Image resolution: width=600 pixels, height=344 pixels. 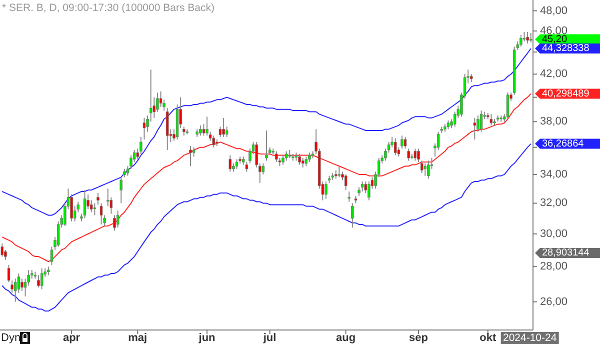 What do you see at coordinates (554, 74) in the screenshot?
I see `y-tick-label: 42,00` at bounding box center [554, 74].